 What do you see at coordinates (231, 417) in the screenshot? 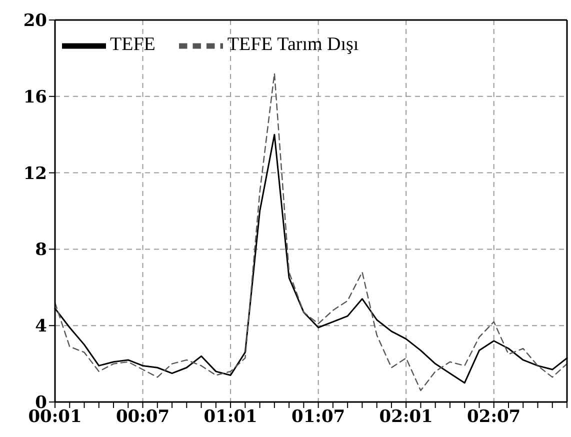
I see `x-tick-label: 01:01` at bounding box center [231, 417].